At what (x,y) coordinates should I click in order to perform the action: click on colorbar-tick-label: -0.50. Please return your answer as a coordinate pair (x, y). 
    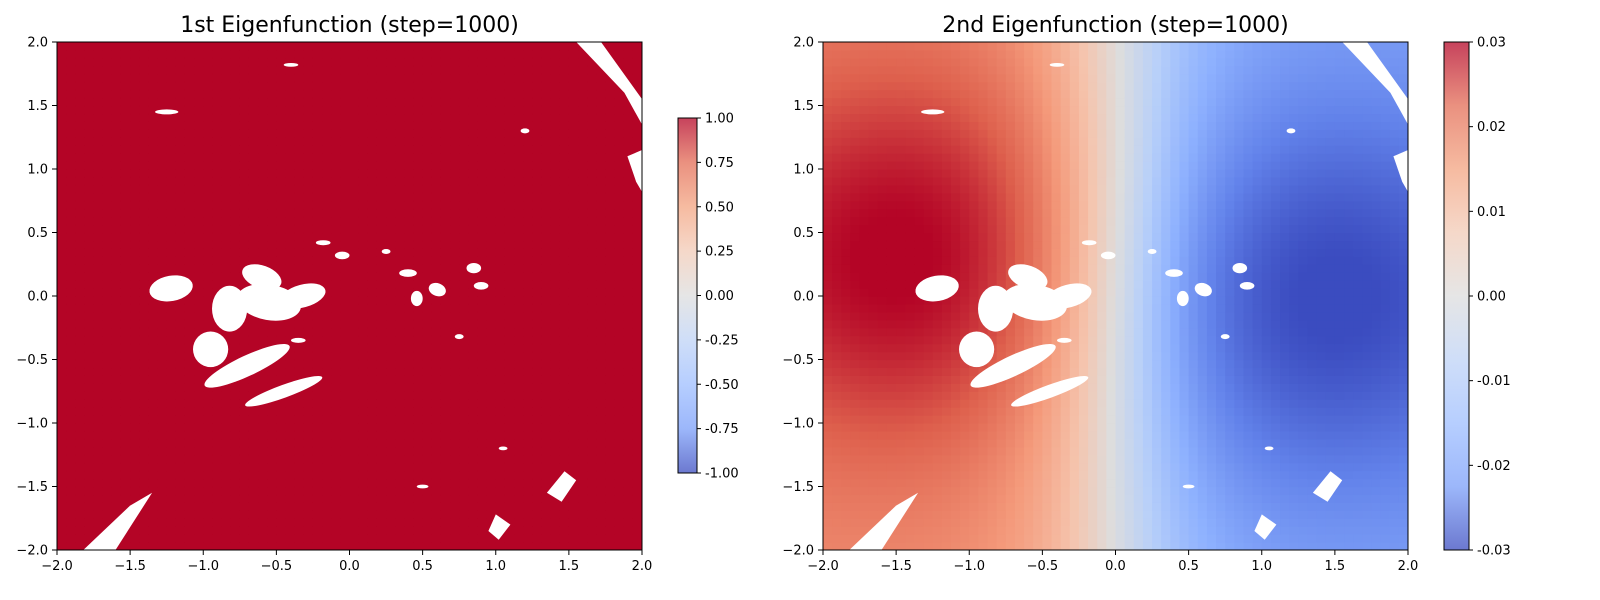
    Looking at the image, I should click on (722, 385).